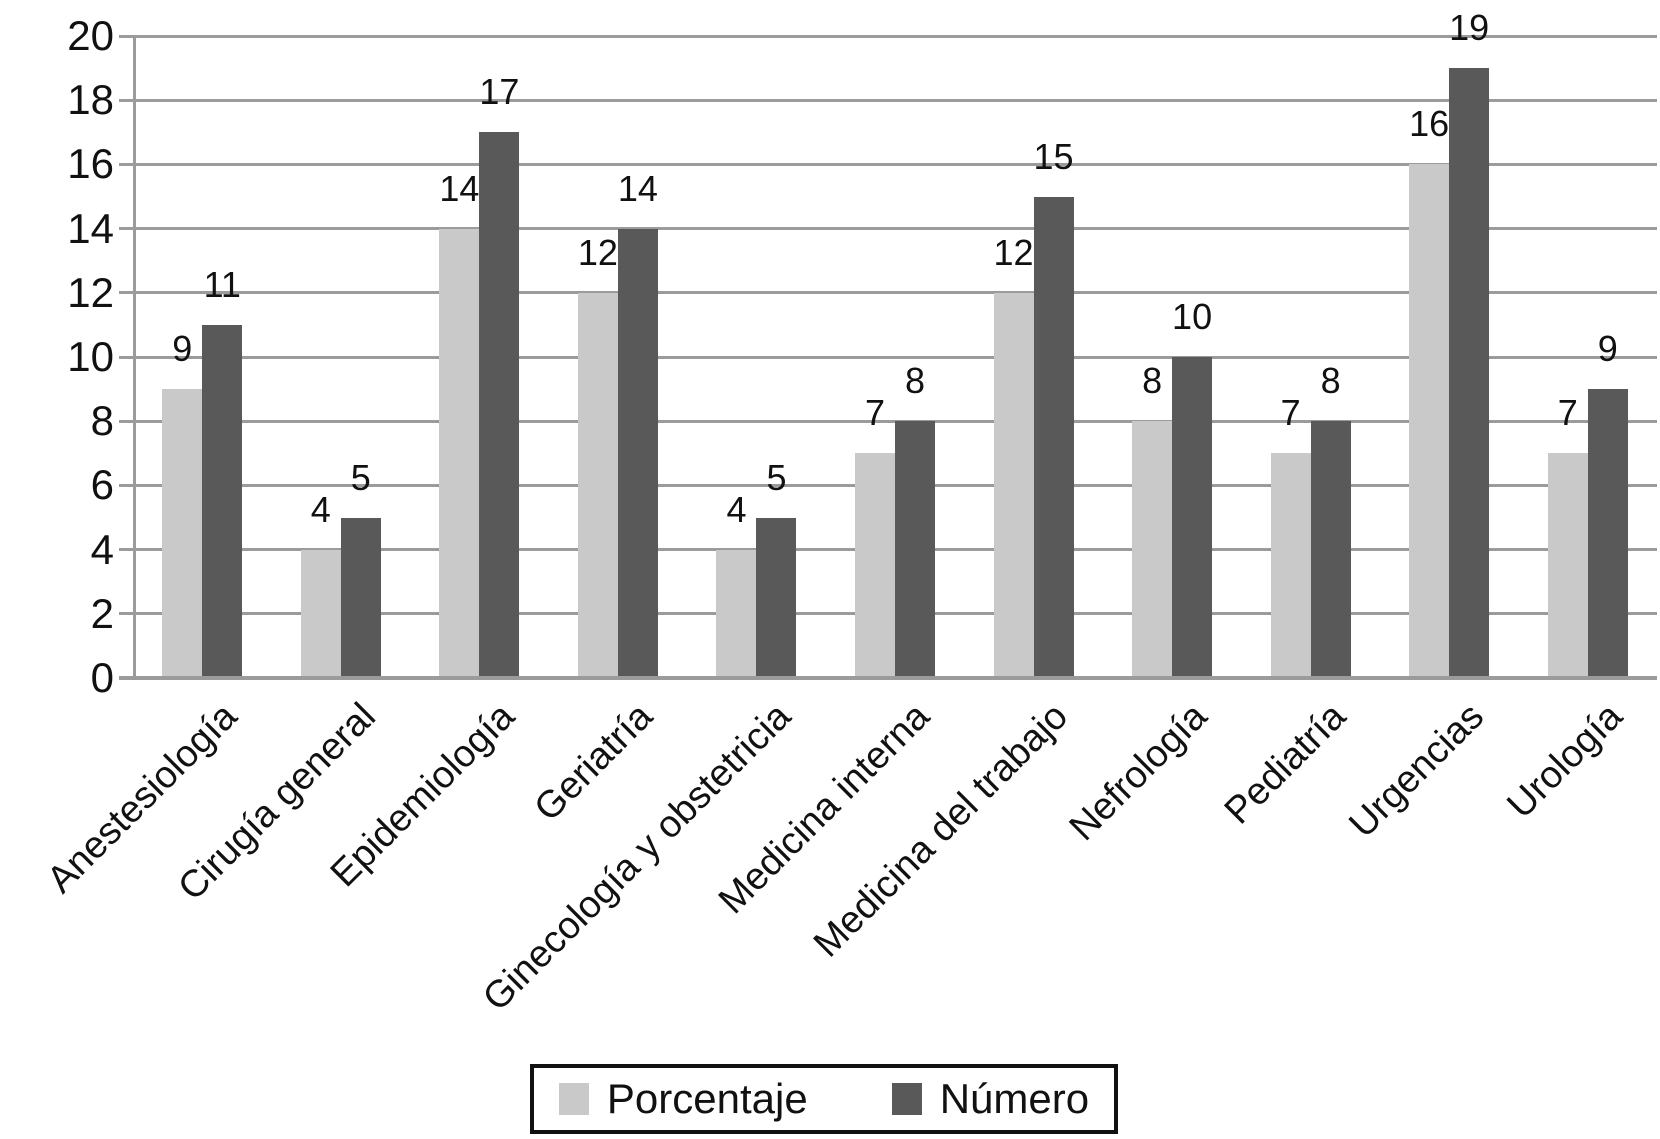  I want to click on y-tick-label-0: 0, so click(102, 677).